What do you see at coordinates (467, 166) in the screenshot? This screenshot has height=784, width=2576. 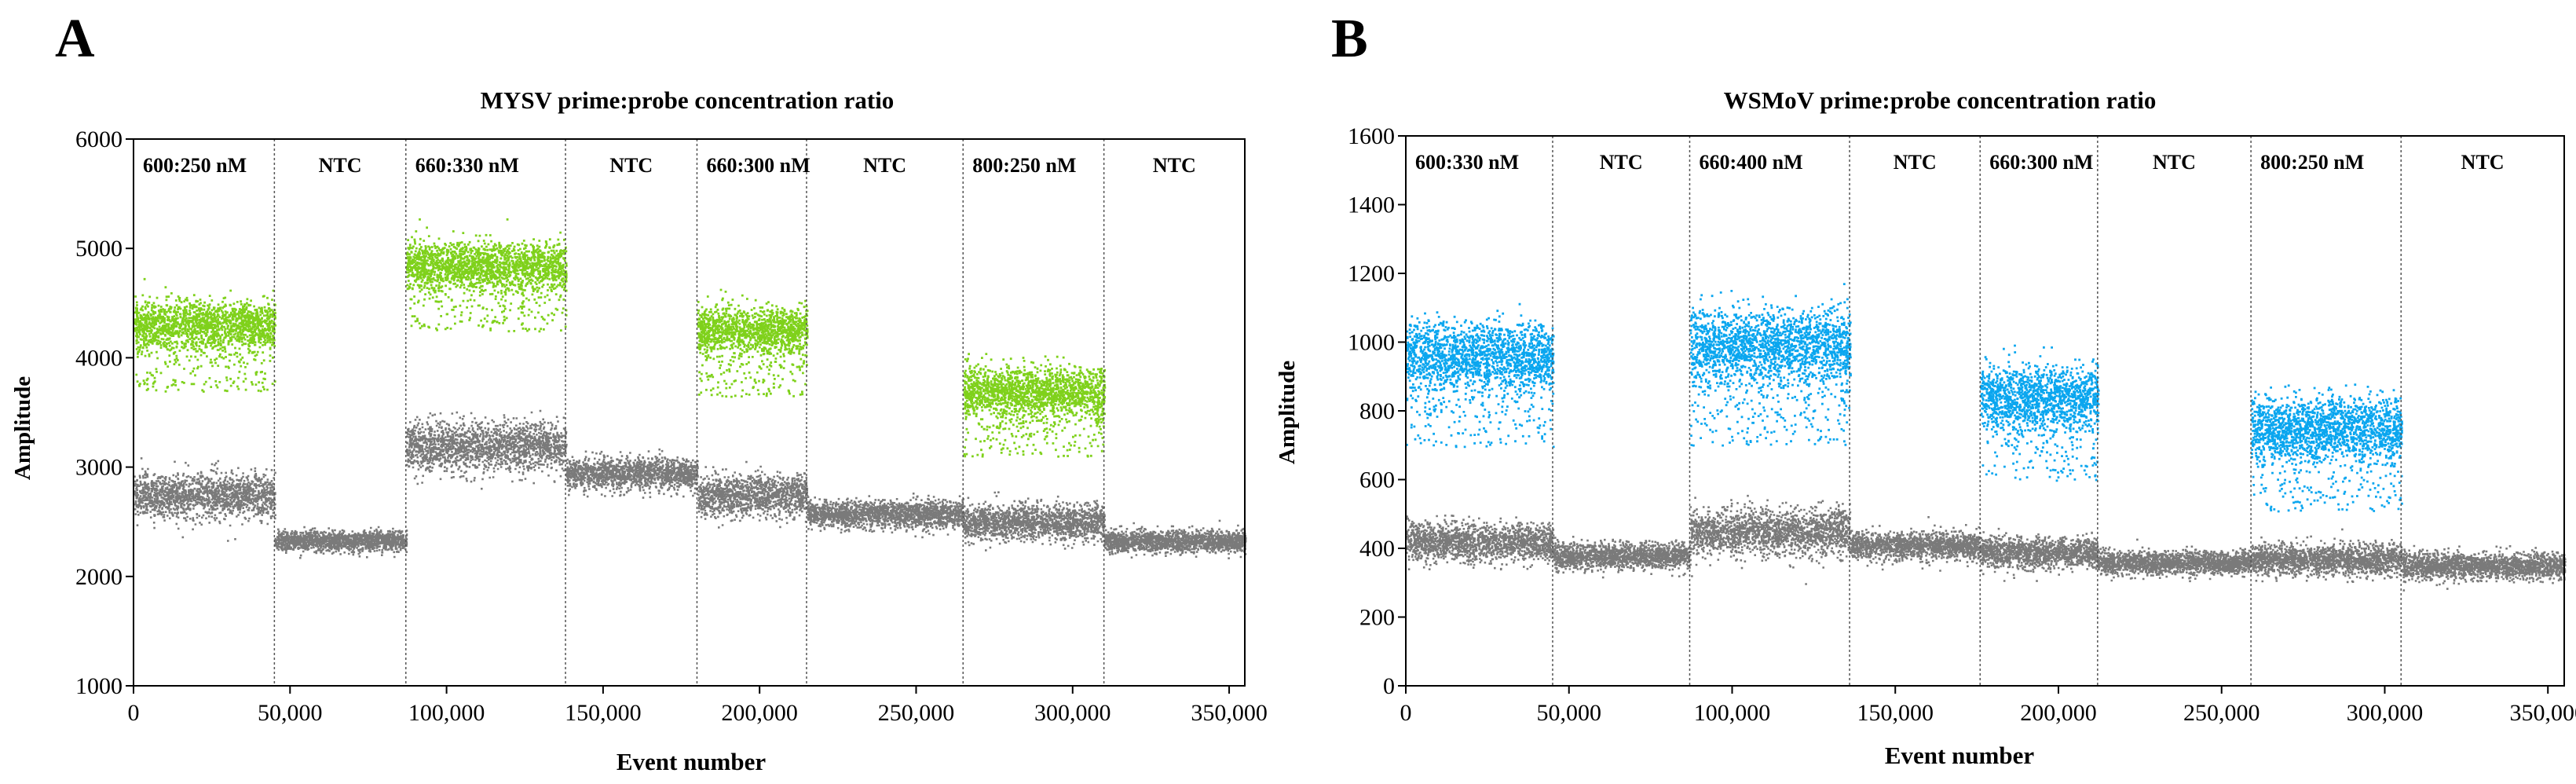 I see `well-label-a-2: 660:330 nM` at bounding box center [467, 166].